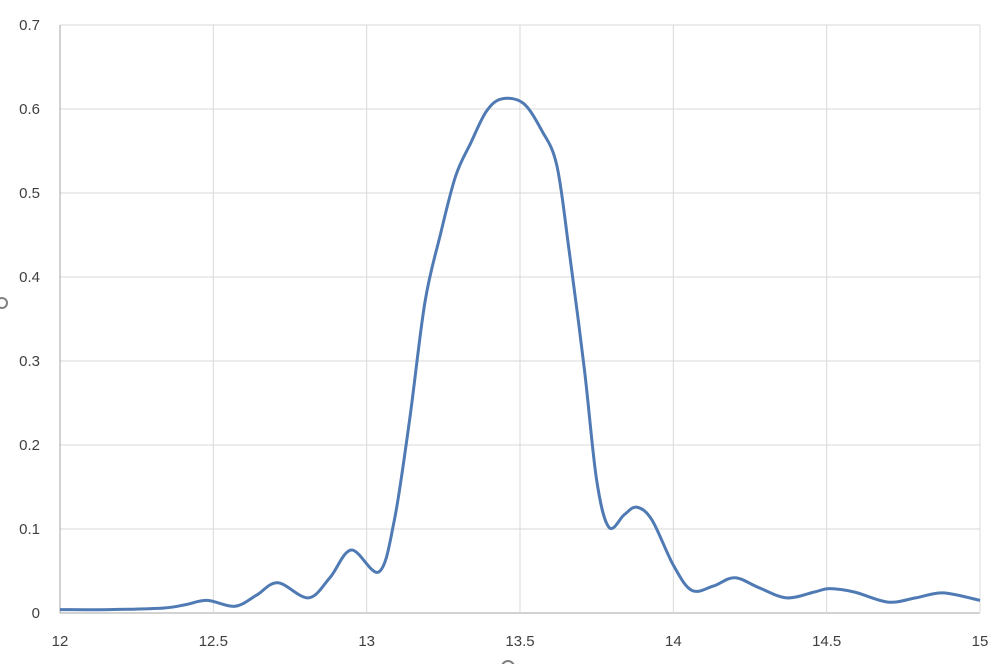 The height and width of the screenshot is (664, 1000). What do you see at coordinates (673, 641) in the screenshot?
I see `x-tick-label: 14` at bounding box center [673, 641].